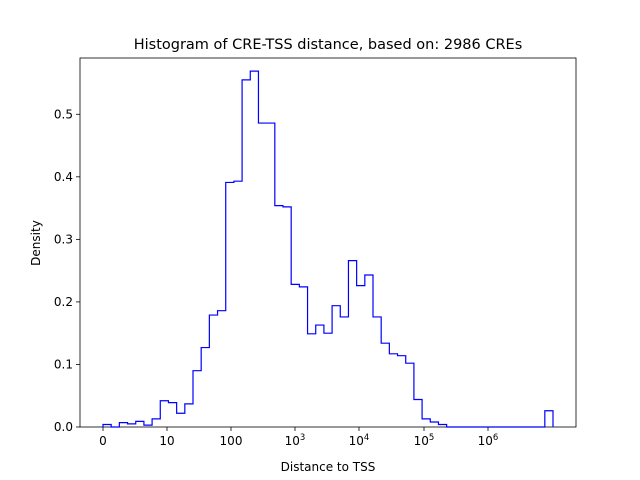  Describe the element at coordinates (103, 441) in the screenshot. I see `x-tick-label: 0` at that location.